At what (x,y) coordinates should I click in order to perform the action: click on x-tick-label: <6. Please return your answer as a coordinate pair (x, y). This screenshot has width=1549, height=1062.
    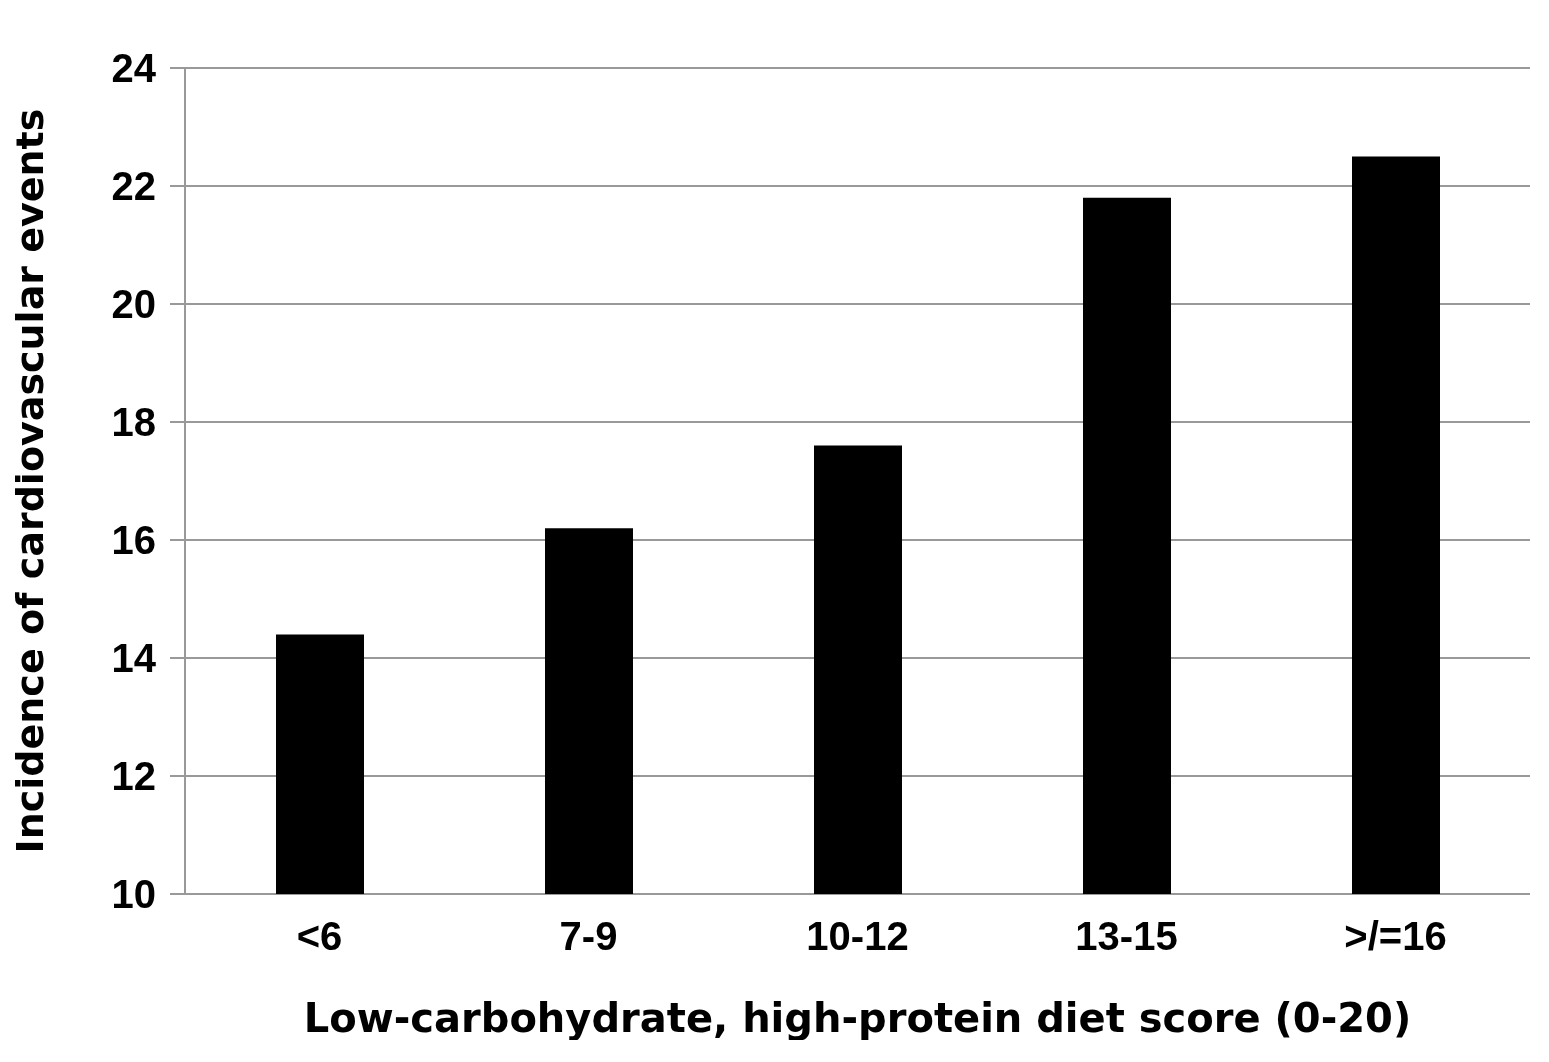
    Looking at the image, I should click on (319, 936).